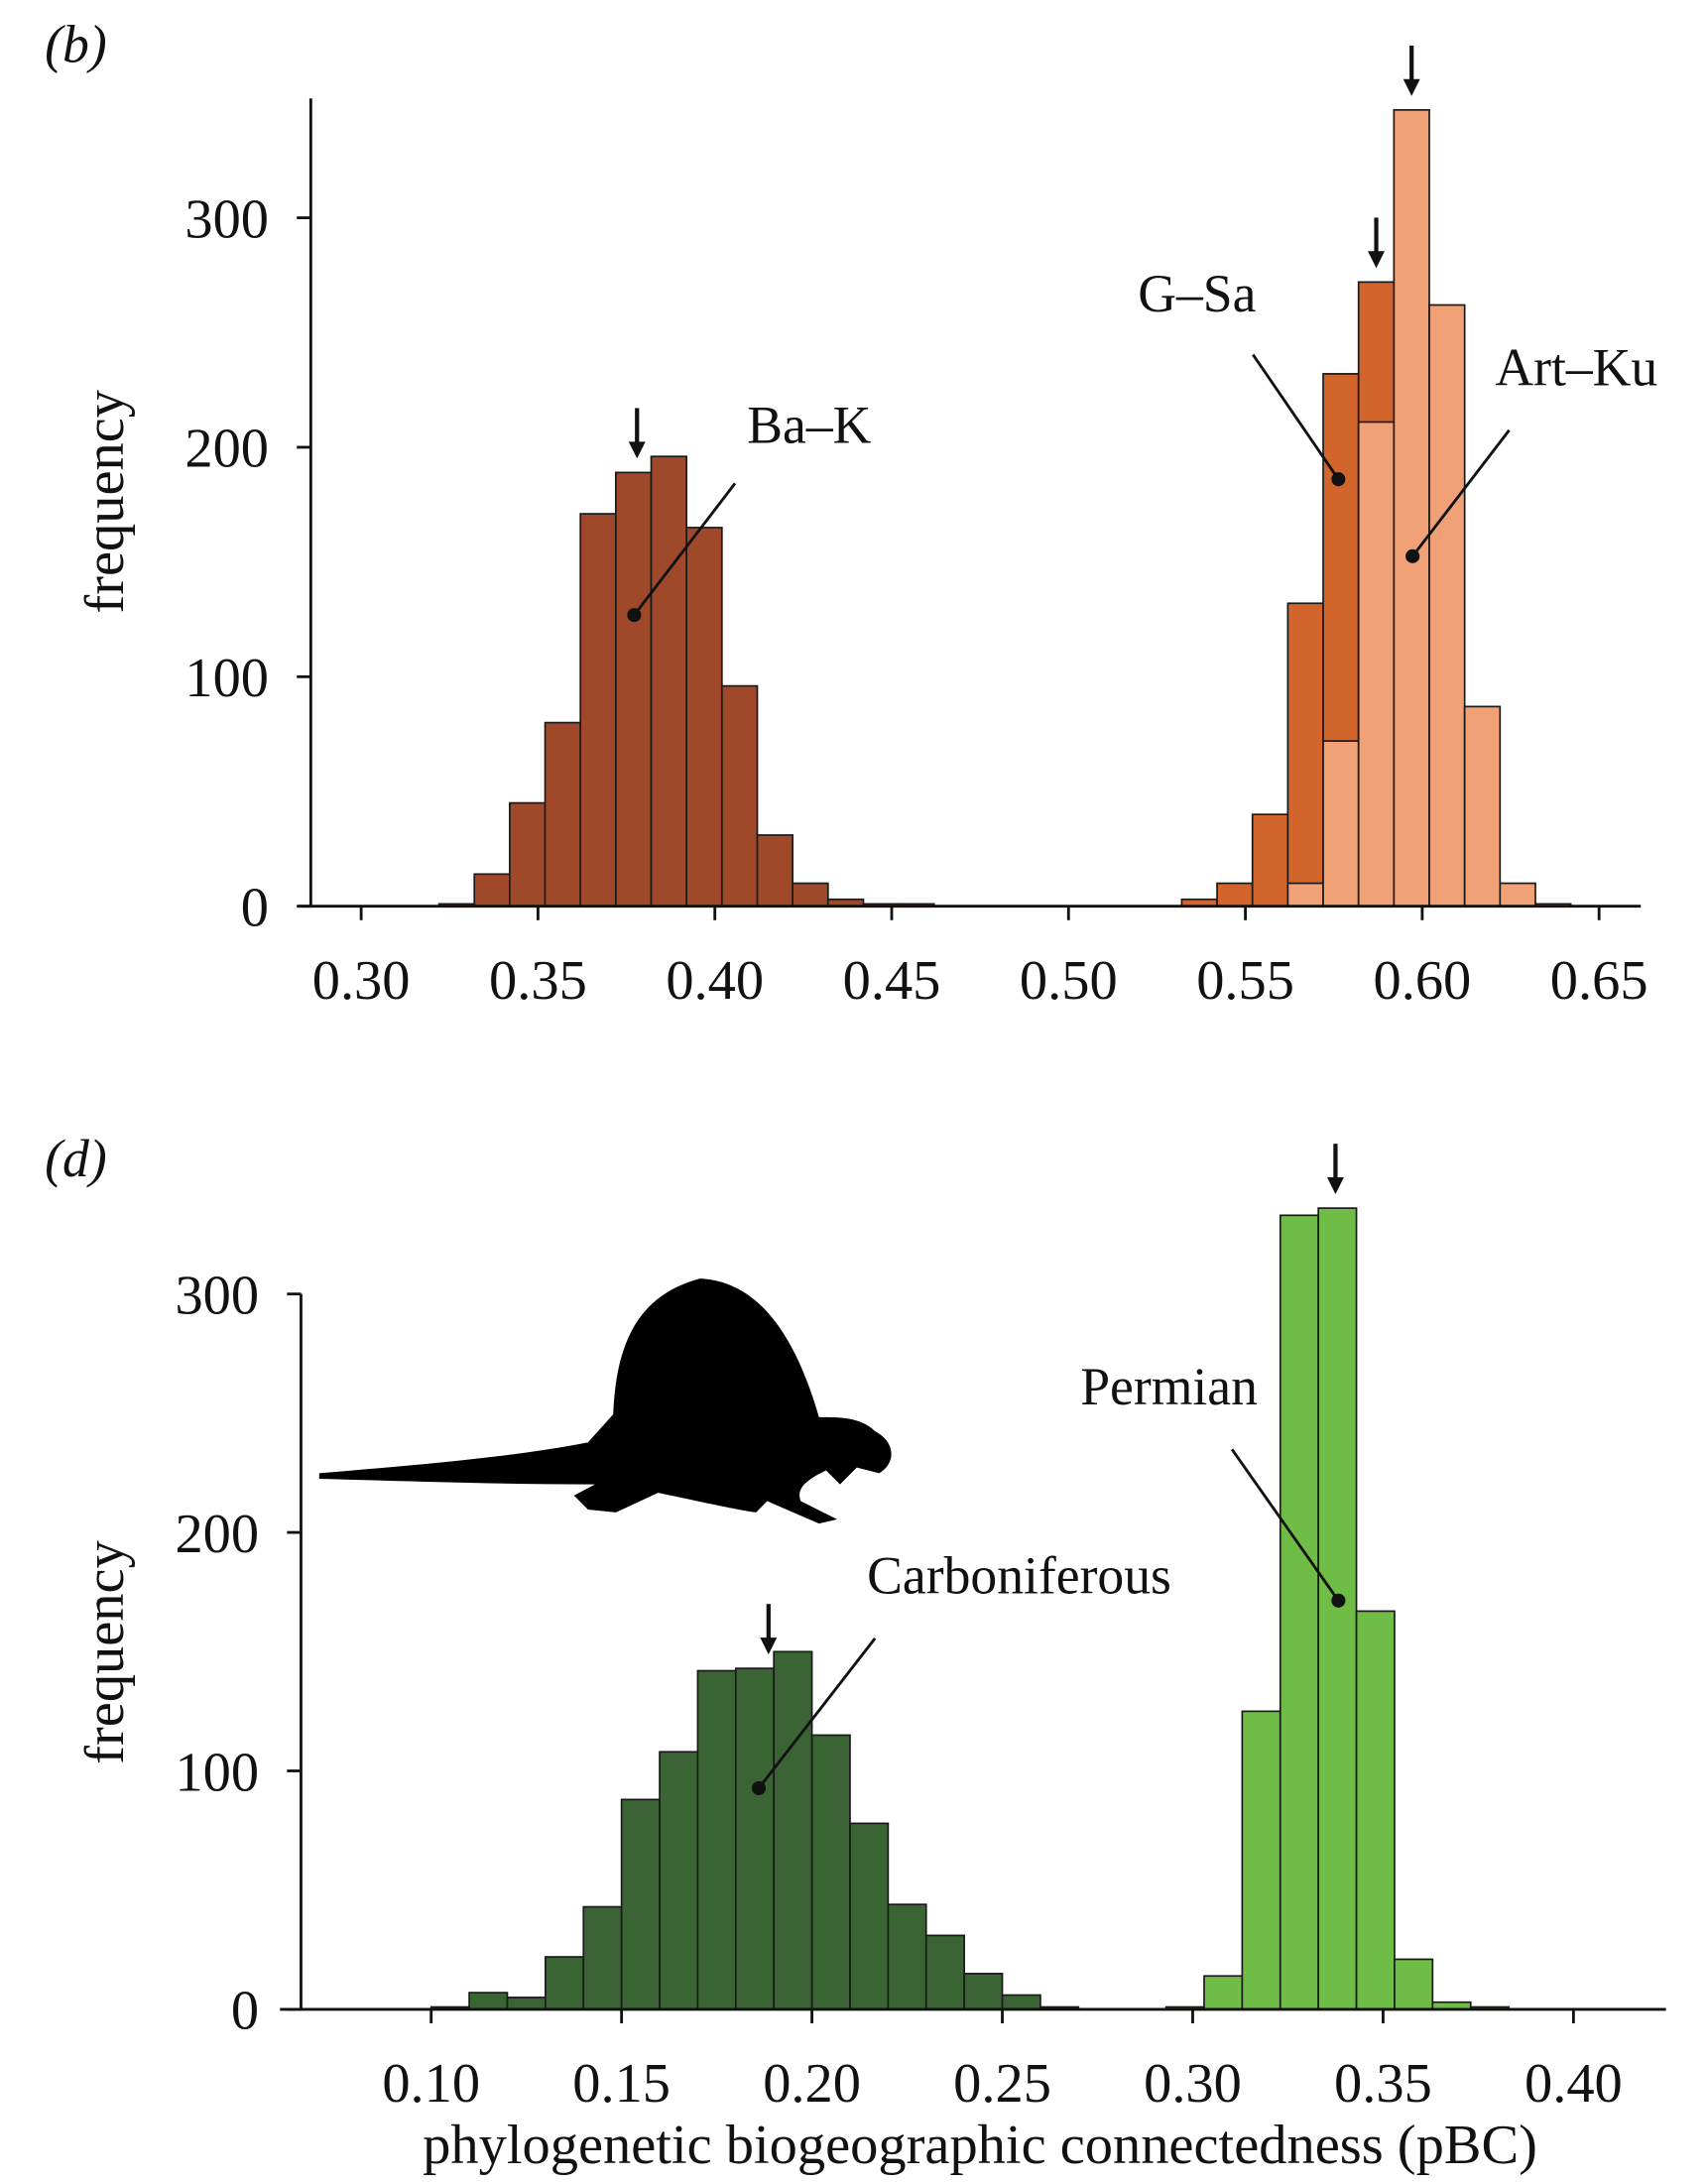  Describe the element at coordinates (1002, 2084) in the screenshot. I see `x-tick-label: 0.25` at that location.